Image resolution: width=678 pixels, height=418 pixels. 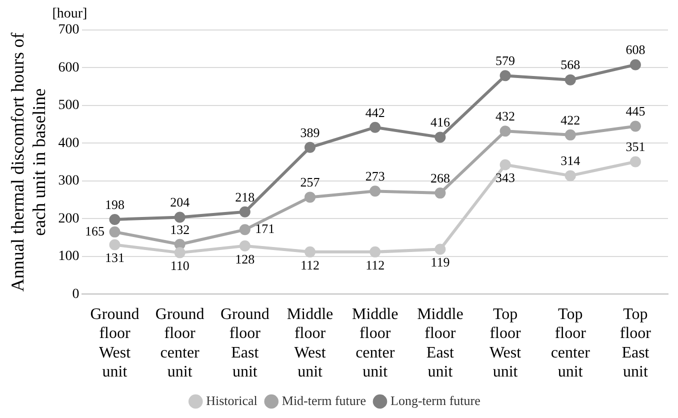 What do you see at coordinates (440, 343) in the screenshot?
I see `x-tick-label: Middle floor East unit` at bounding box center [440, 343].